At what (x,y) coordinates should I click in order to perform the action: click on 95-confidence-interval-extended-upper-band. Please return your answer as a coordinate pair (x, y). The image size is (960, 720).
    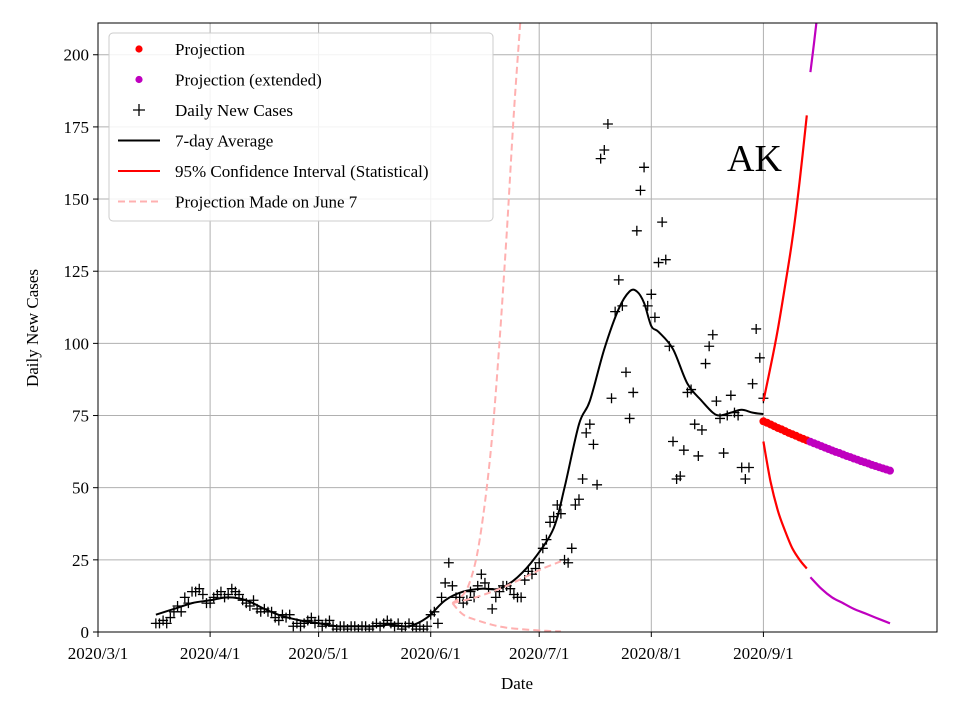
    Looking at the image, I should click on (813, 48).